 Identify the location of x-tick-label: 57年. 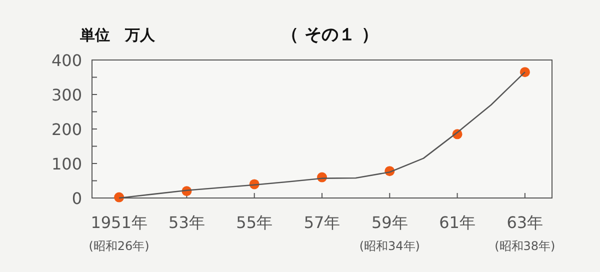
(322, 222).